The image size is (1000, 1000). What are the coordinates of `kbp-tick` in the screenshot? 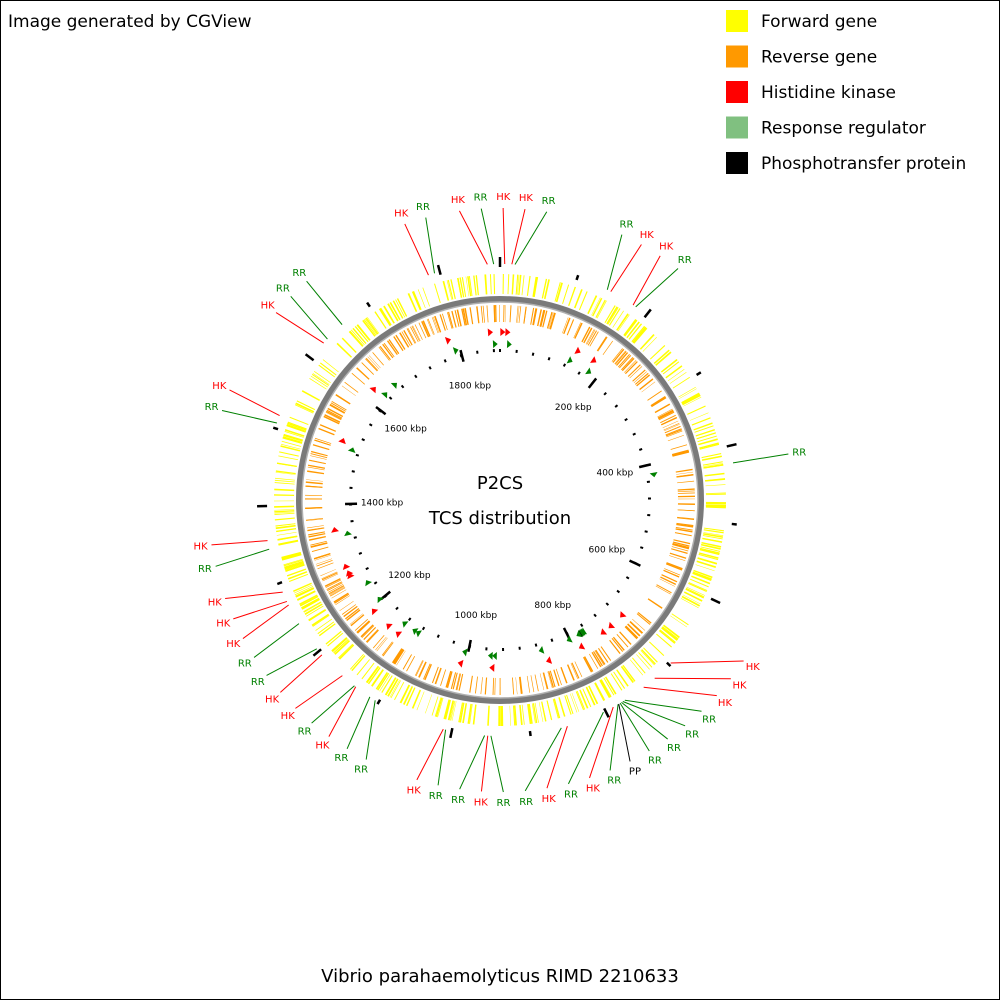 It's located at (592, 383).